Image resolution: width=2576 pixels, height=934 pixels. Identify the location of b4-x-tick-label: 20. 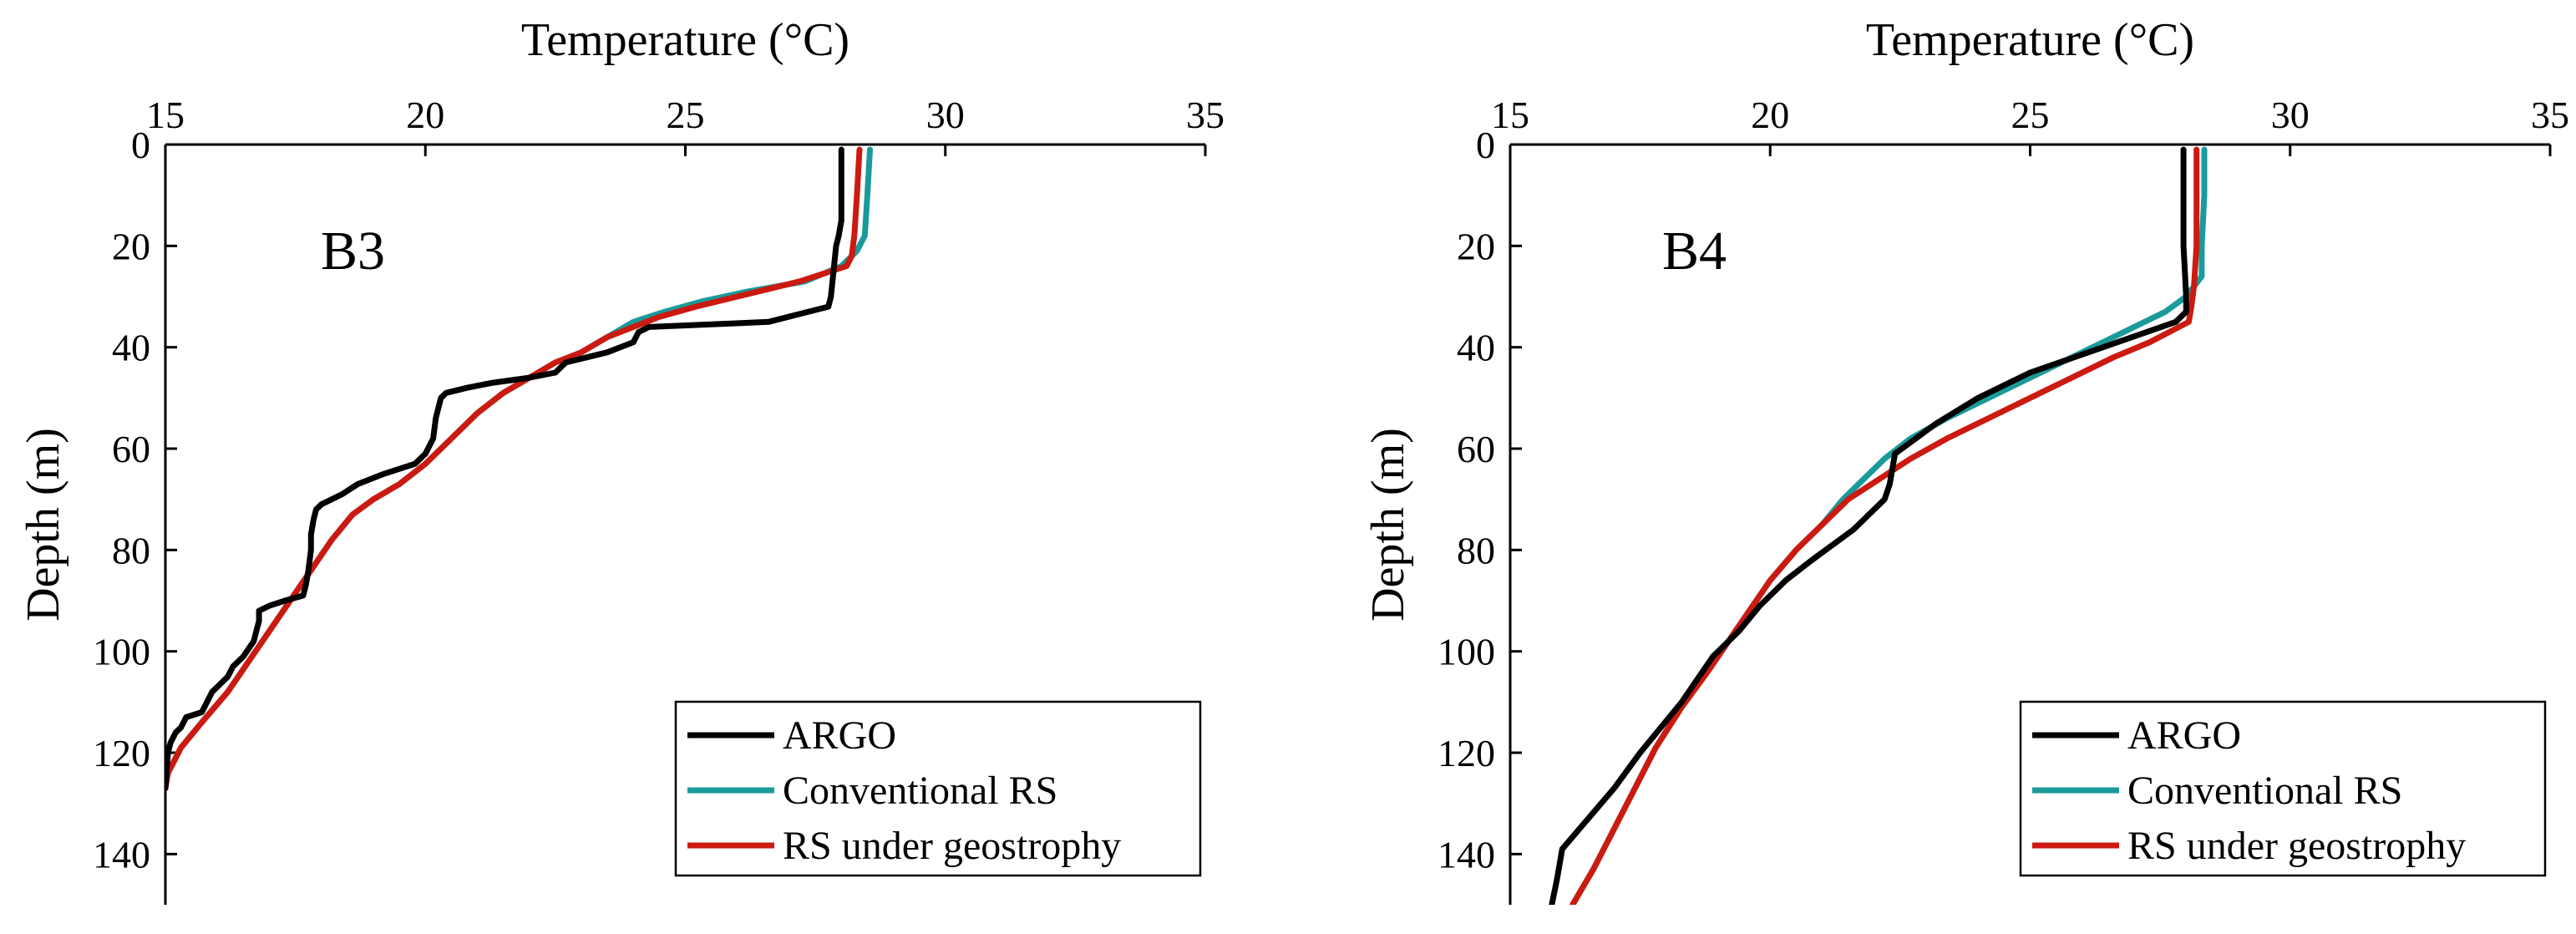
(1770, 115).